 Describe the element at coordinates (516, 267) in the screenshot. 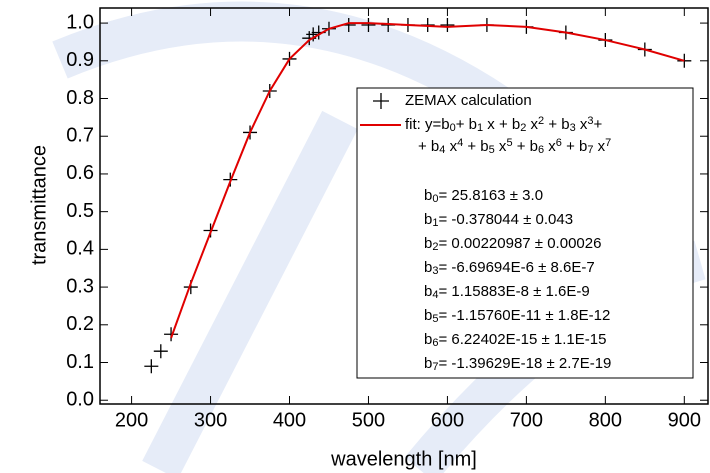

I see `text-run: = -6.69694E-6 ± 8.6E-7` at that location.